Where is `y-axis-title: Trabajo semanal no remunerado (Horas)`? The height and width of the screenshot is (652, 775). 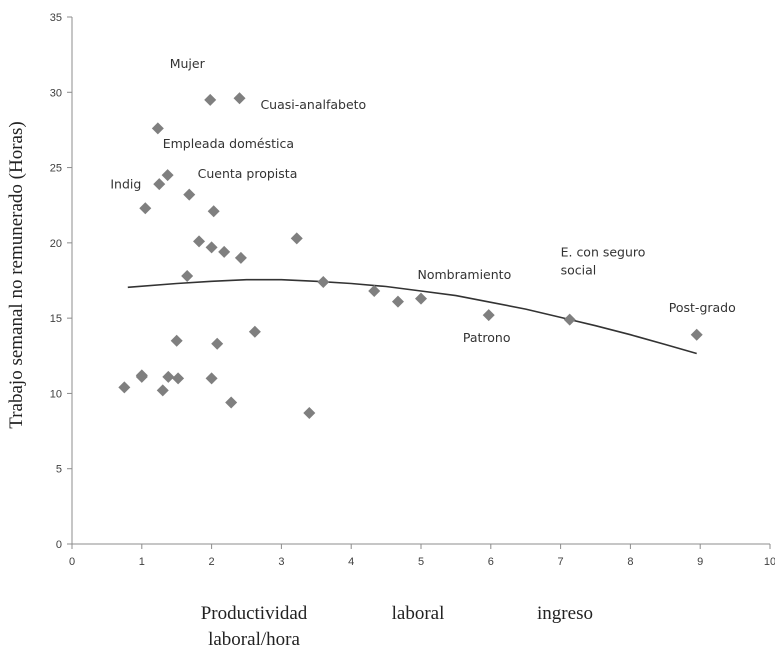 y-axis-title: Trabajo semanal no remunerado (Horas) is located at coordinates (16, 274).